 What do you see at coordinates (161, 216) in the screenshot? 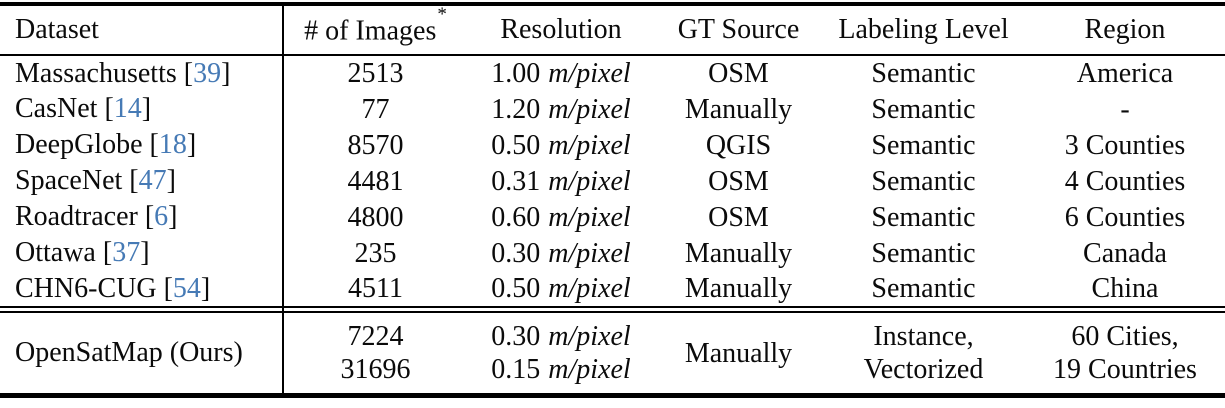
I see `citation-link: 6` at bounding box center [161, 216].